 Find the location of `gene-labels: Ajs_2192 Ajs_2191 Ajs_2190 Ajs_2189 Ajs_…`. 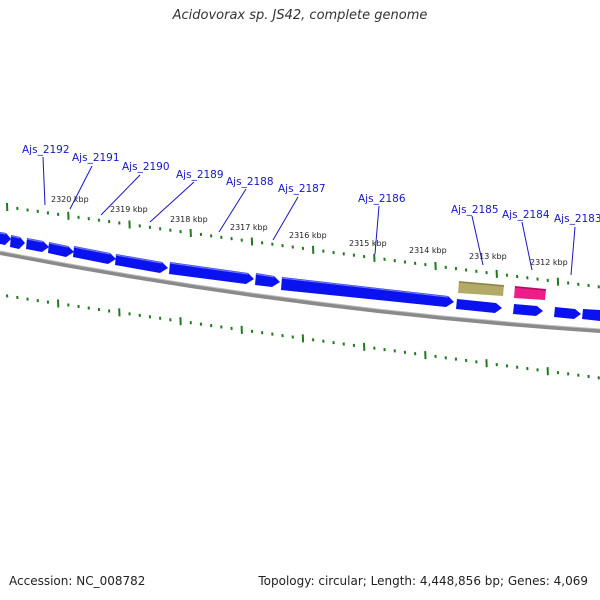

gene-labels: Ajs_2192 Ajs_2191 Ajs_2190 Ajs_2189 Ajs_… is located at coordinates (311, 184).